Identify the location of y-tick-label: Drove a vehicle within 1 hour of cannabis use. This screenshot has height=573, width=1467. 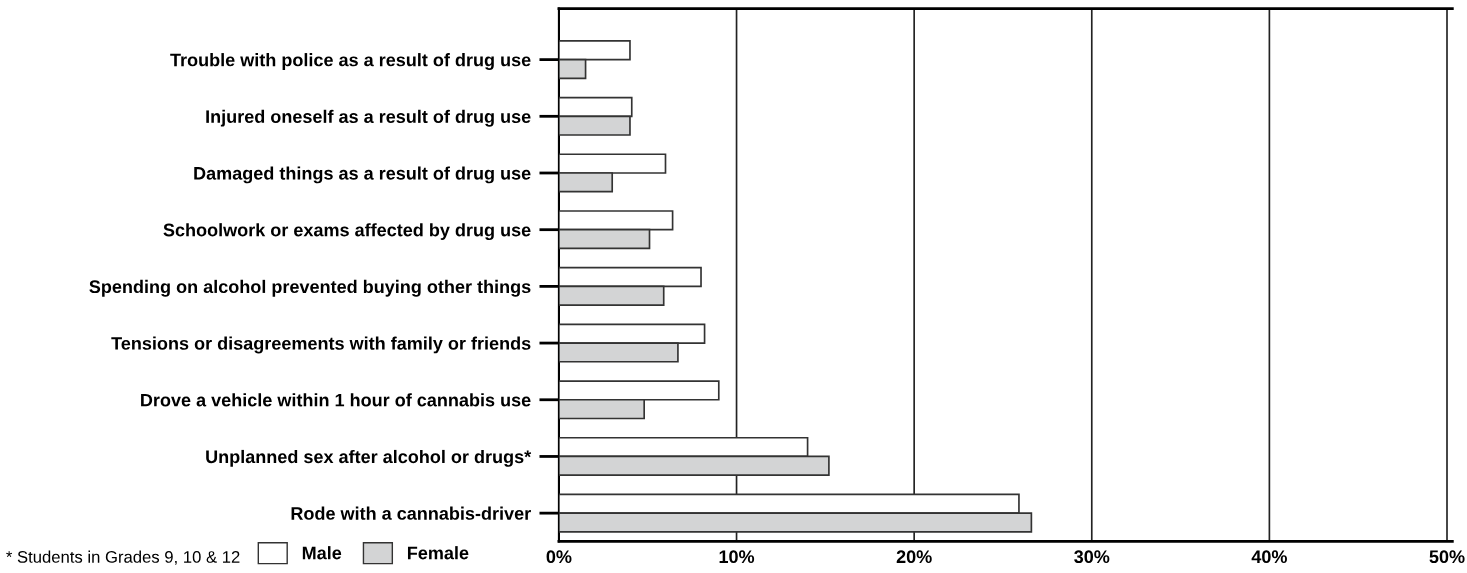
(336, 400).